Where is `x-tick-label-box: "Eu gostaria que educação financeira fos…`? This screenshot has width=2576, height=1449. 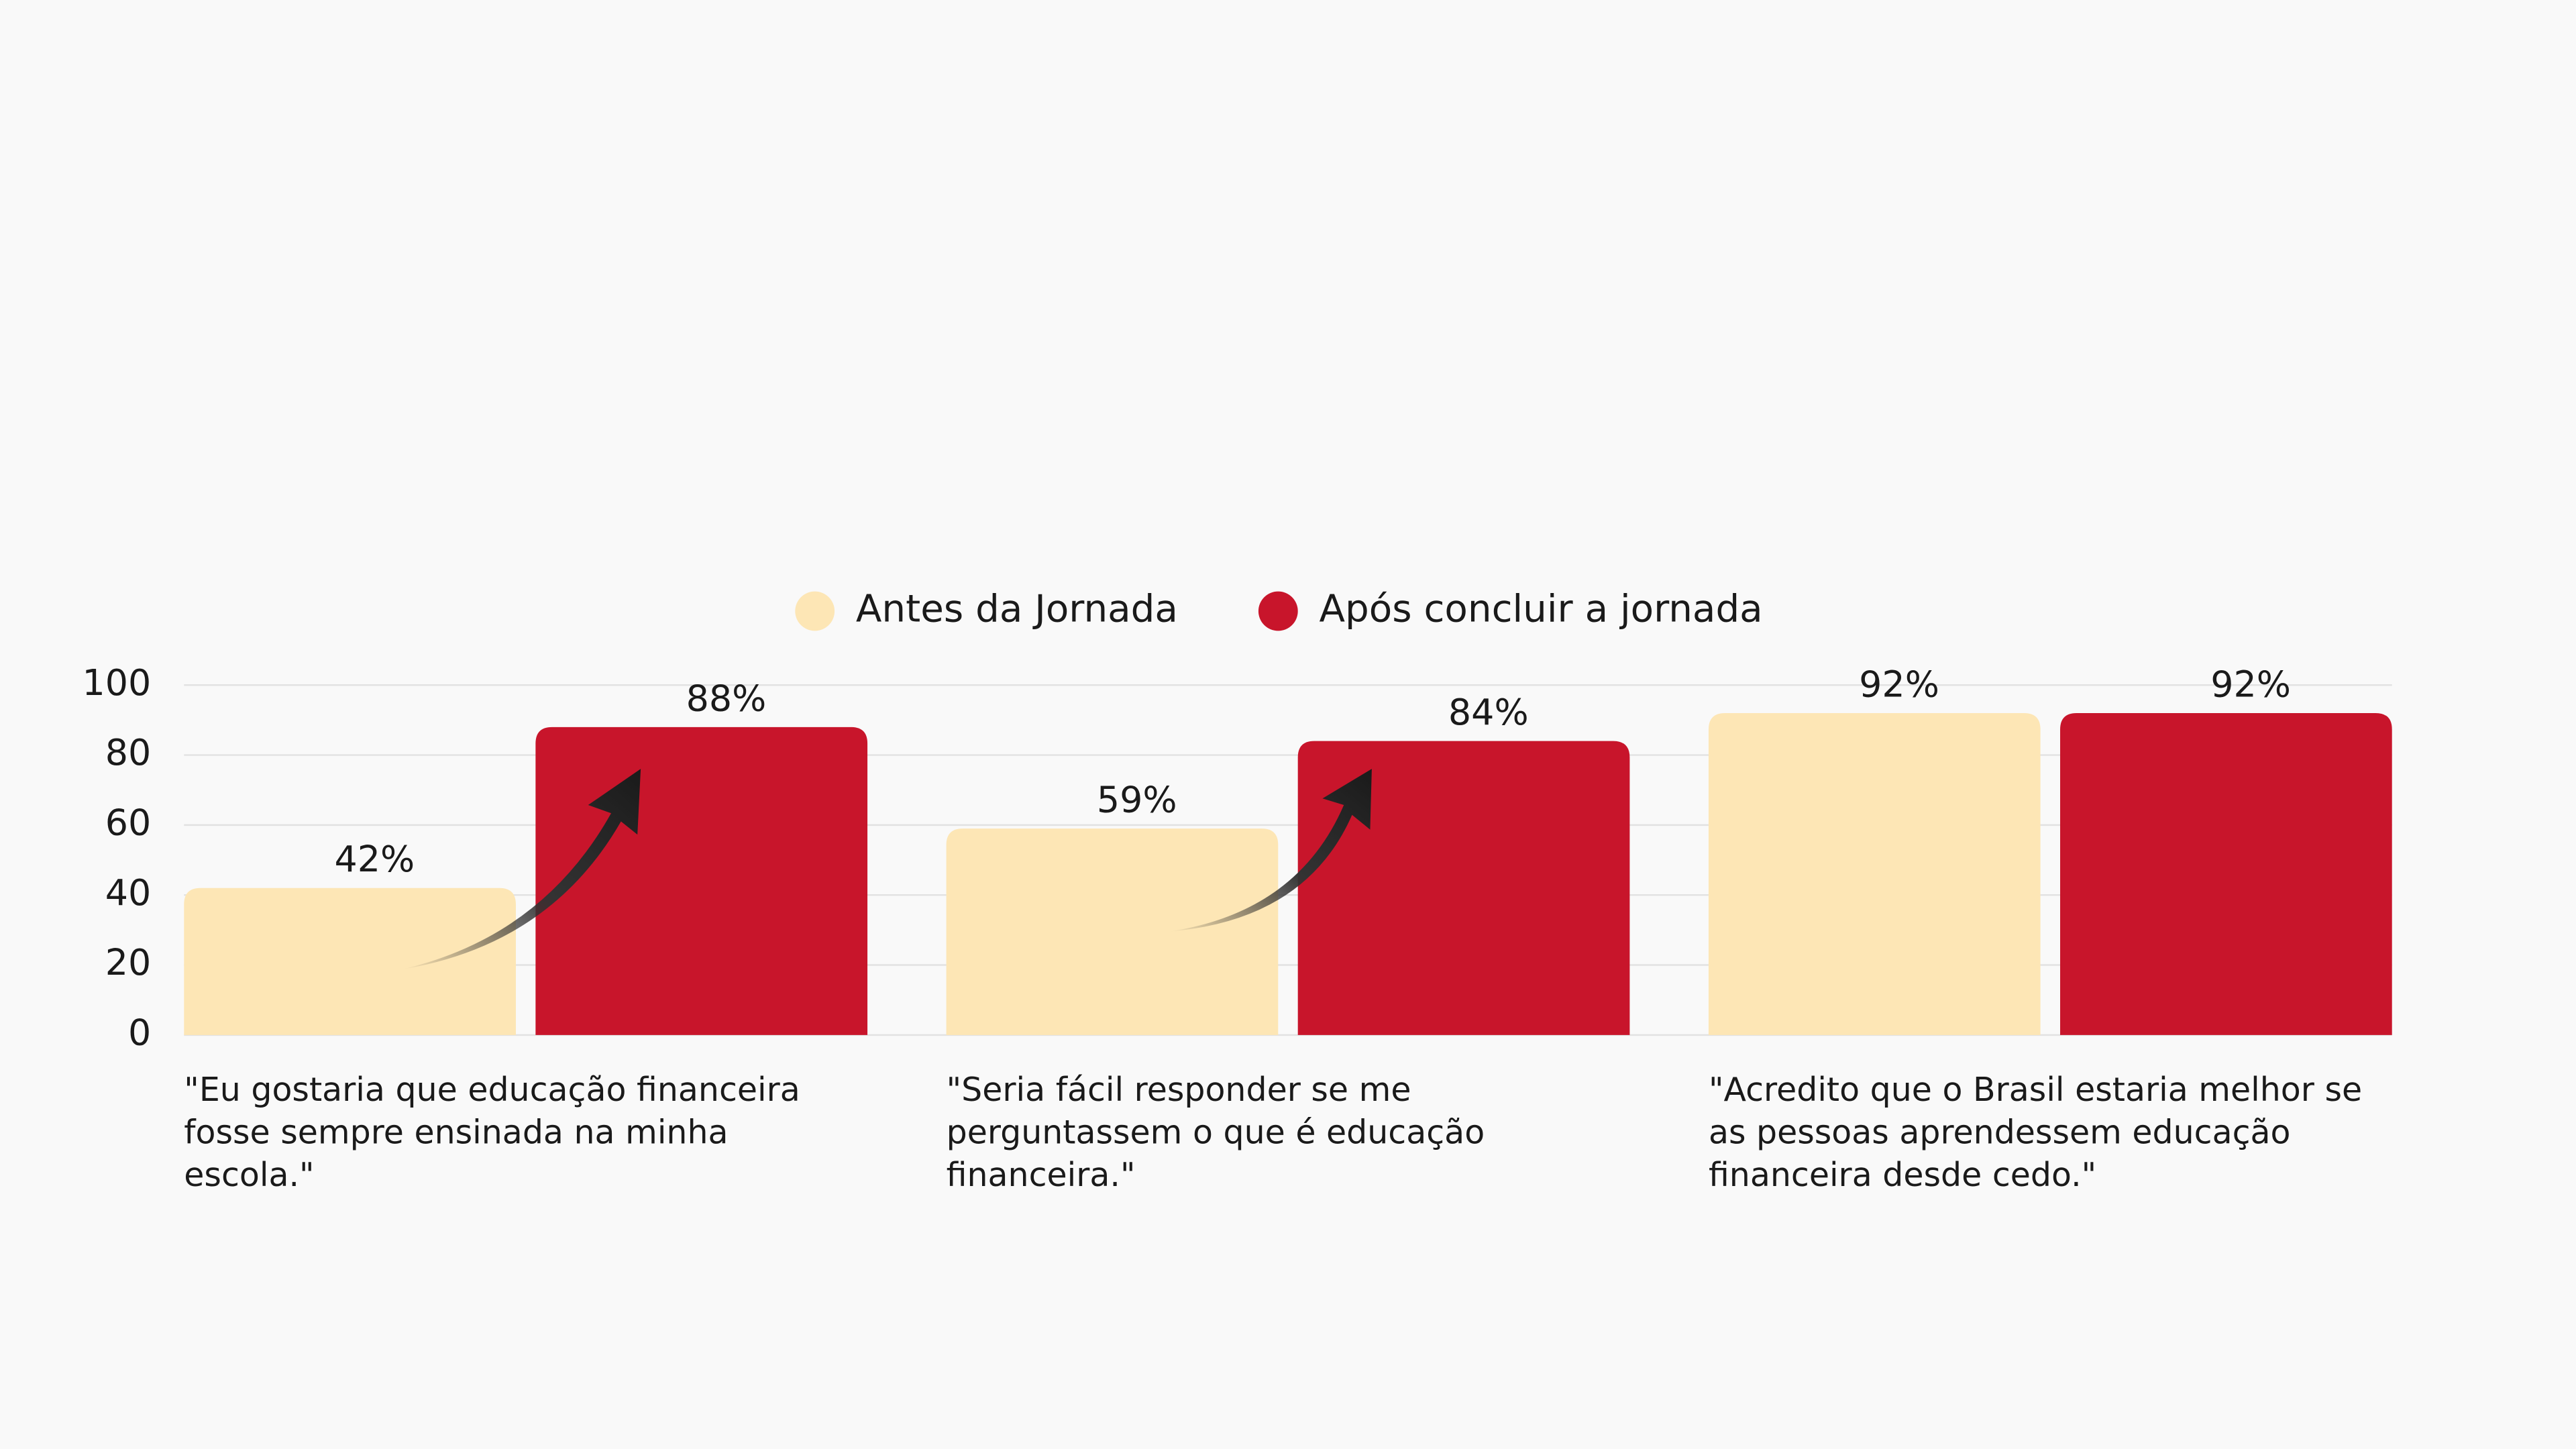
x-tick-label-box: "Eu gostaria que educação financeira fos… is located at coordinates (492, 1132).